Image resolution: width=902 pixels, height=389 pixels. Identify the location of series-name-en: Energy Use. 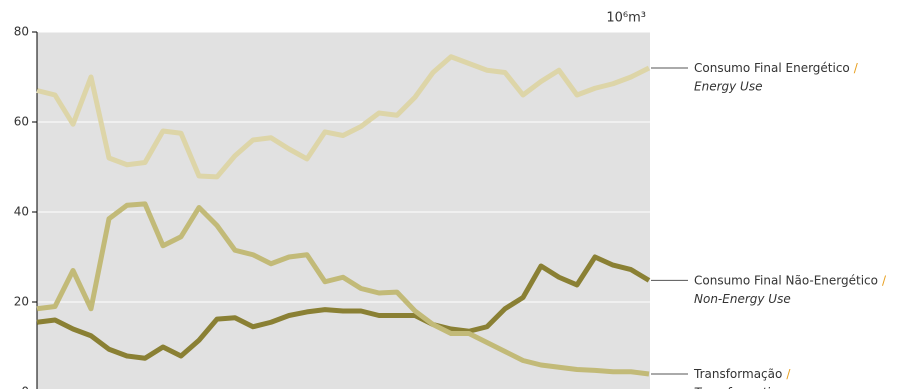
(728, 87).